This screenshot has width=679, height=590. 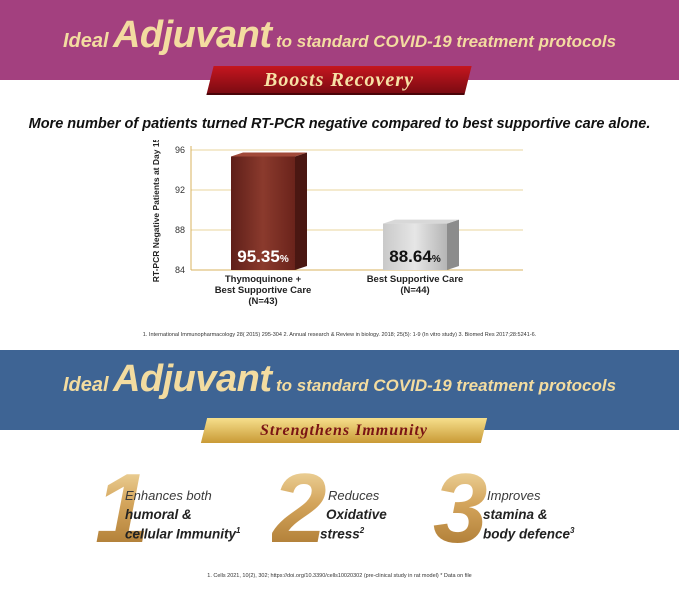 What do you see at coordinates (180, 270) in the screenshot?
I see `y-tick-label: 84` at bounding box center [180, 270].